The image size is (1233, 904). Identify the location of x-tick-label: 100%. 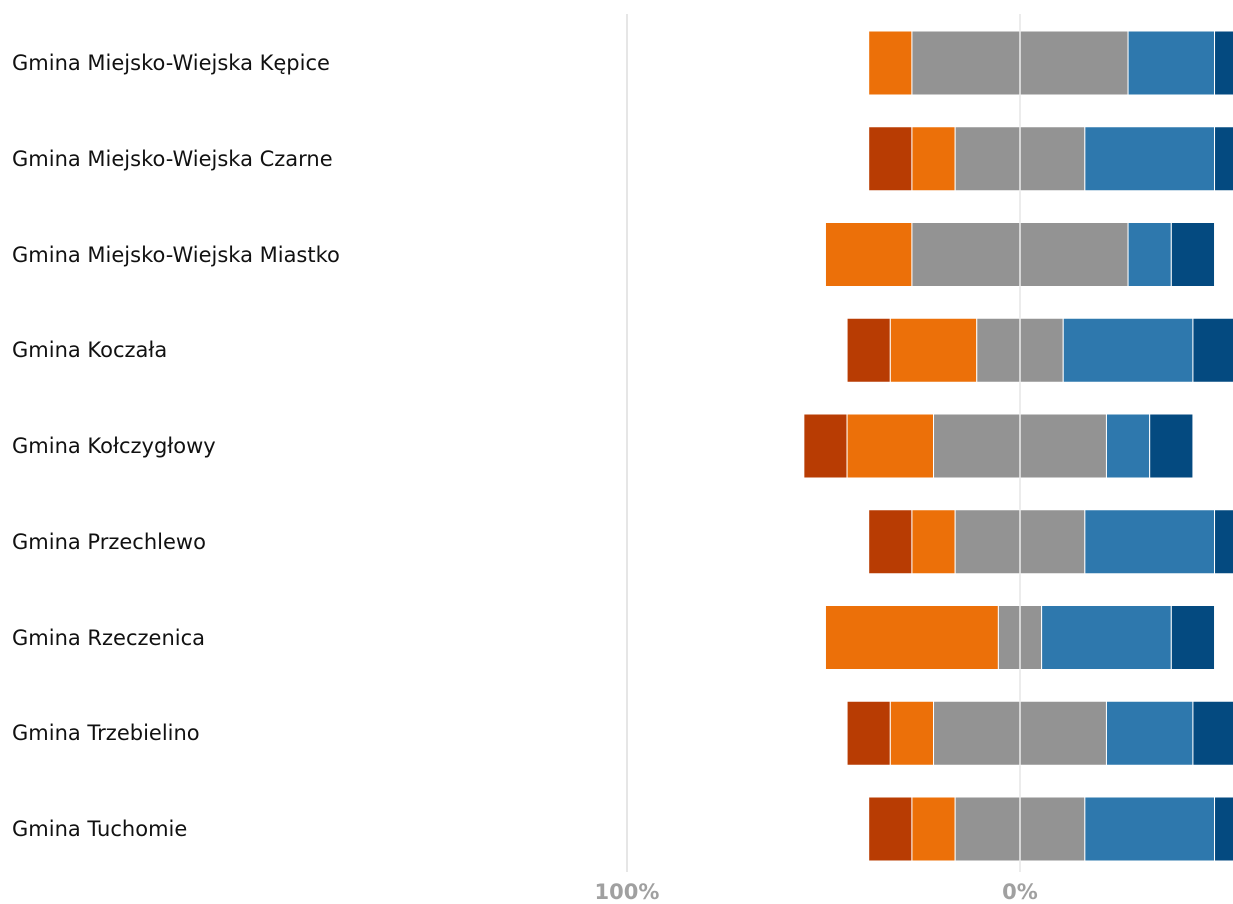
(627, 892).